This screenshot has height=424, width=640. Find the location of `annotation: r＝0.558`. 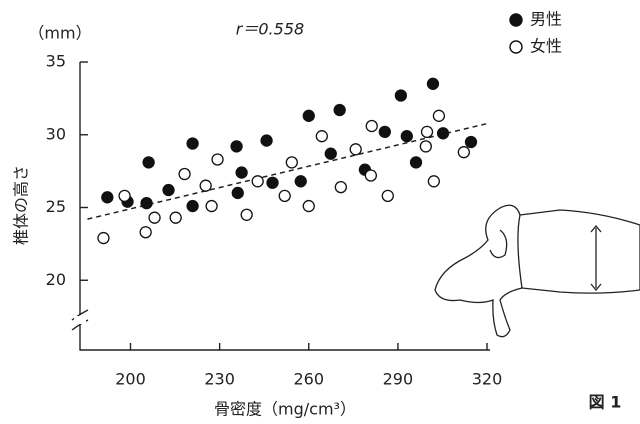

annotation: r＝0.558 is located at coordinates (270, 29).